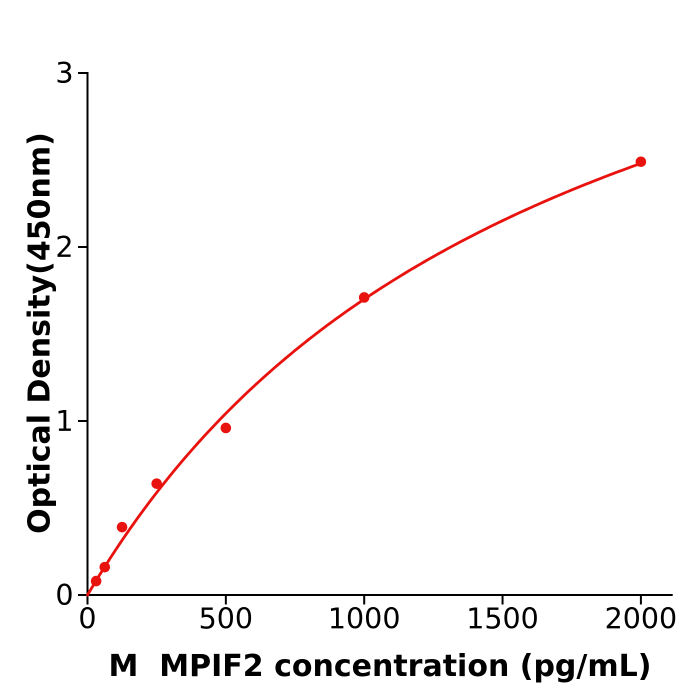  What do you see at coordinates (64, 73) in the screenshot?
I see `y-tick-label: 3` at bounding box center [64, 73].